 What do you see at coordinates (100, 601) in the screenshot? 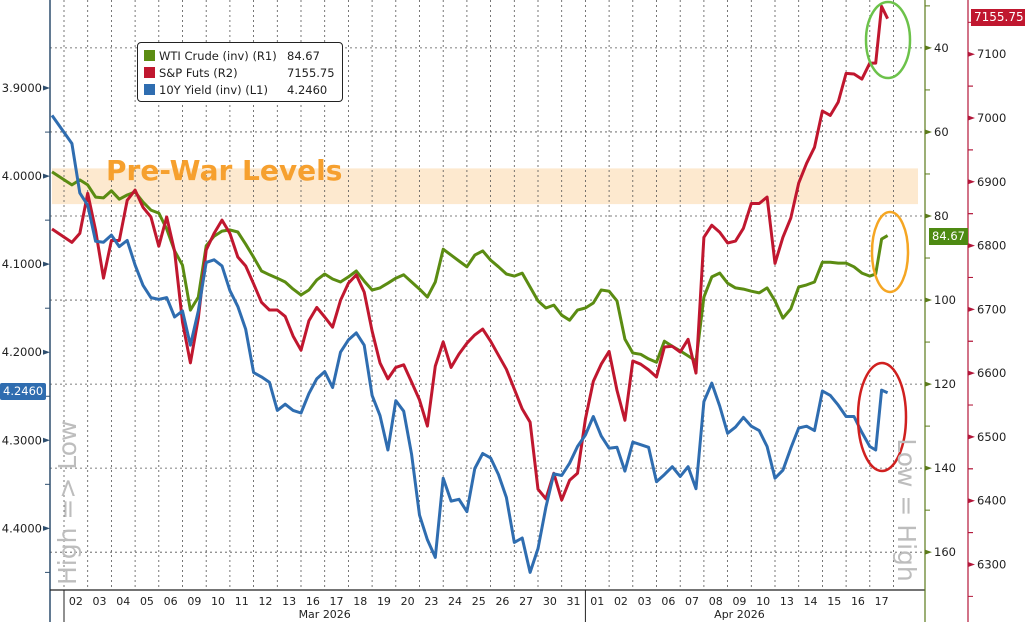
I see `x-tick-label: 03` at bounding box center [100, 601].